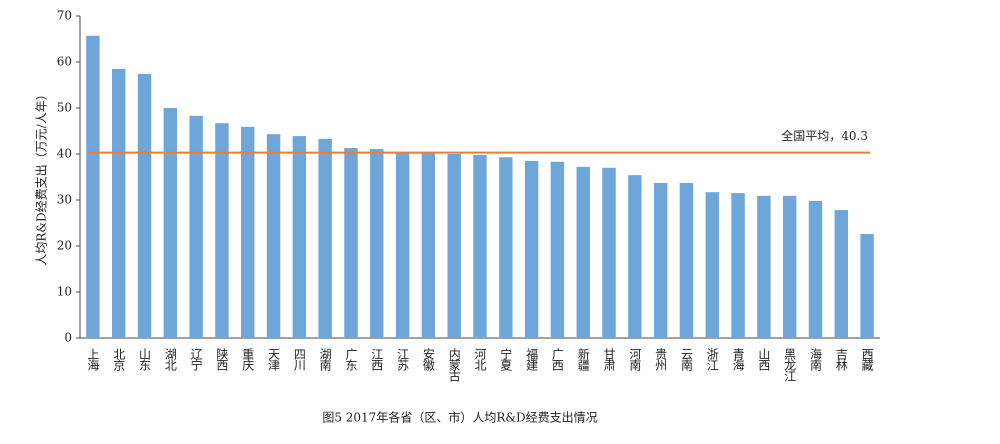 The image size is (1000, 444). Describe the element at coordinates (170, 359) in the screenshot. I see `x-tick-label: 湖北` at that location.